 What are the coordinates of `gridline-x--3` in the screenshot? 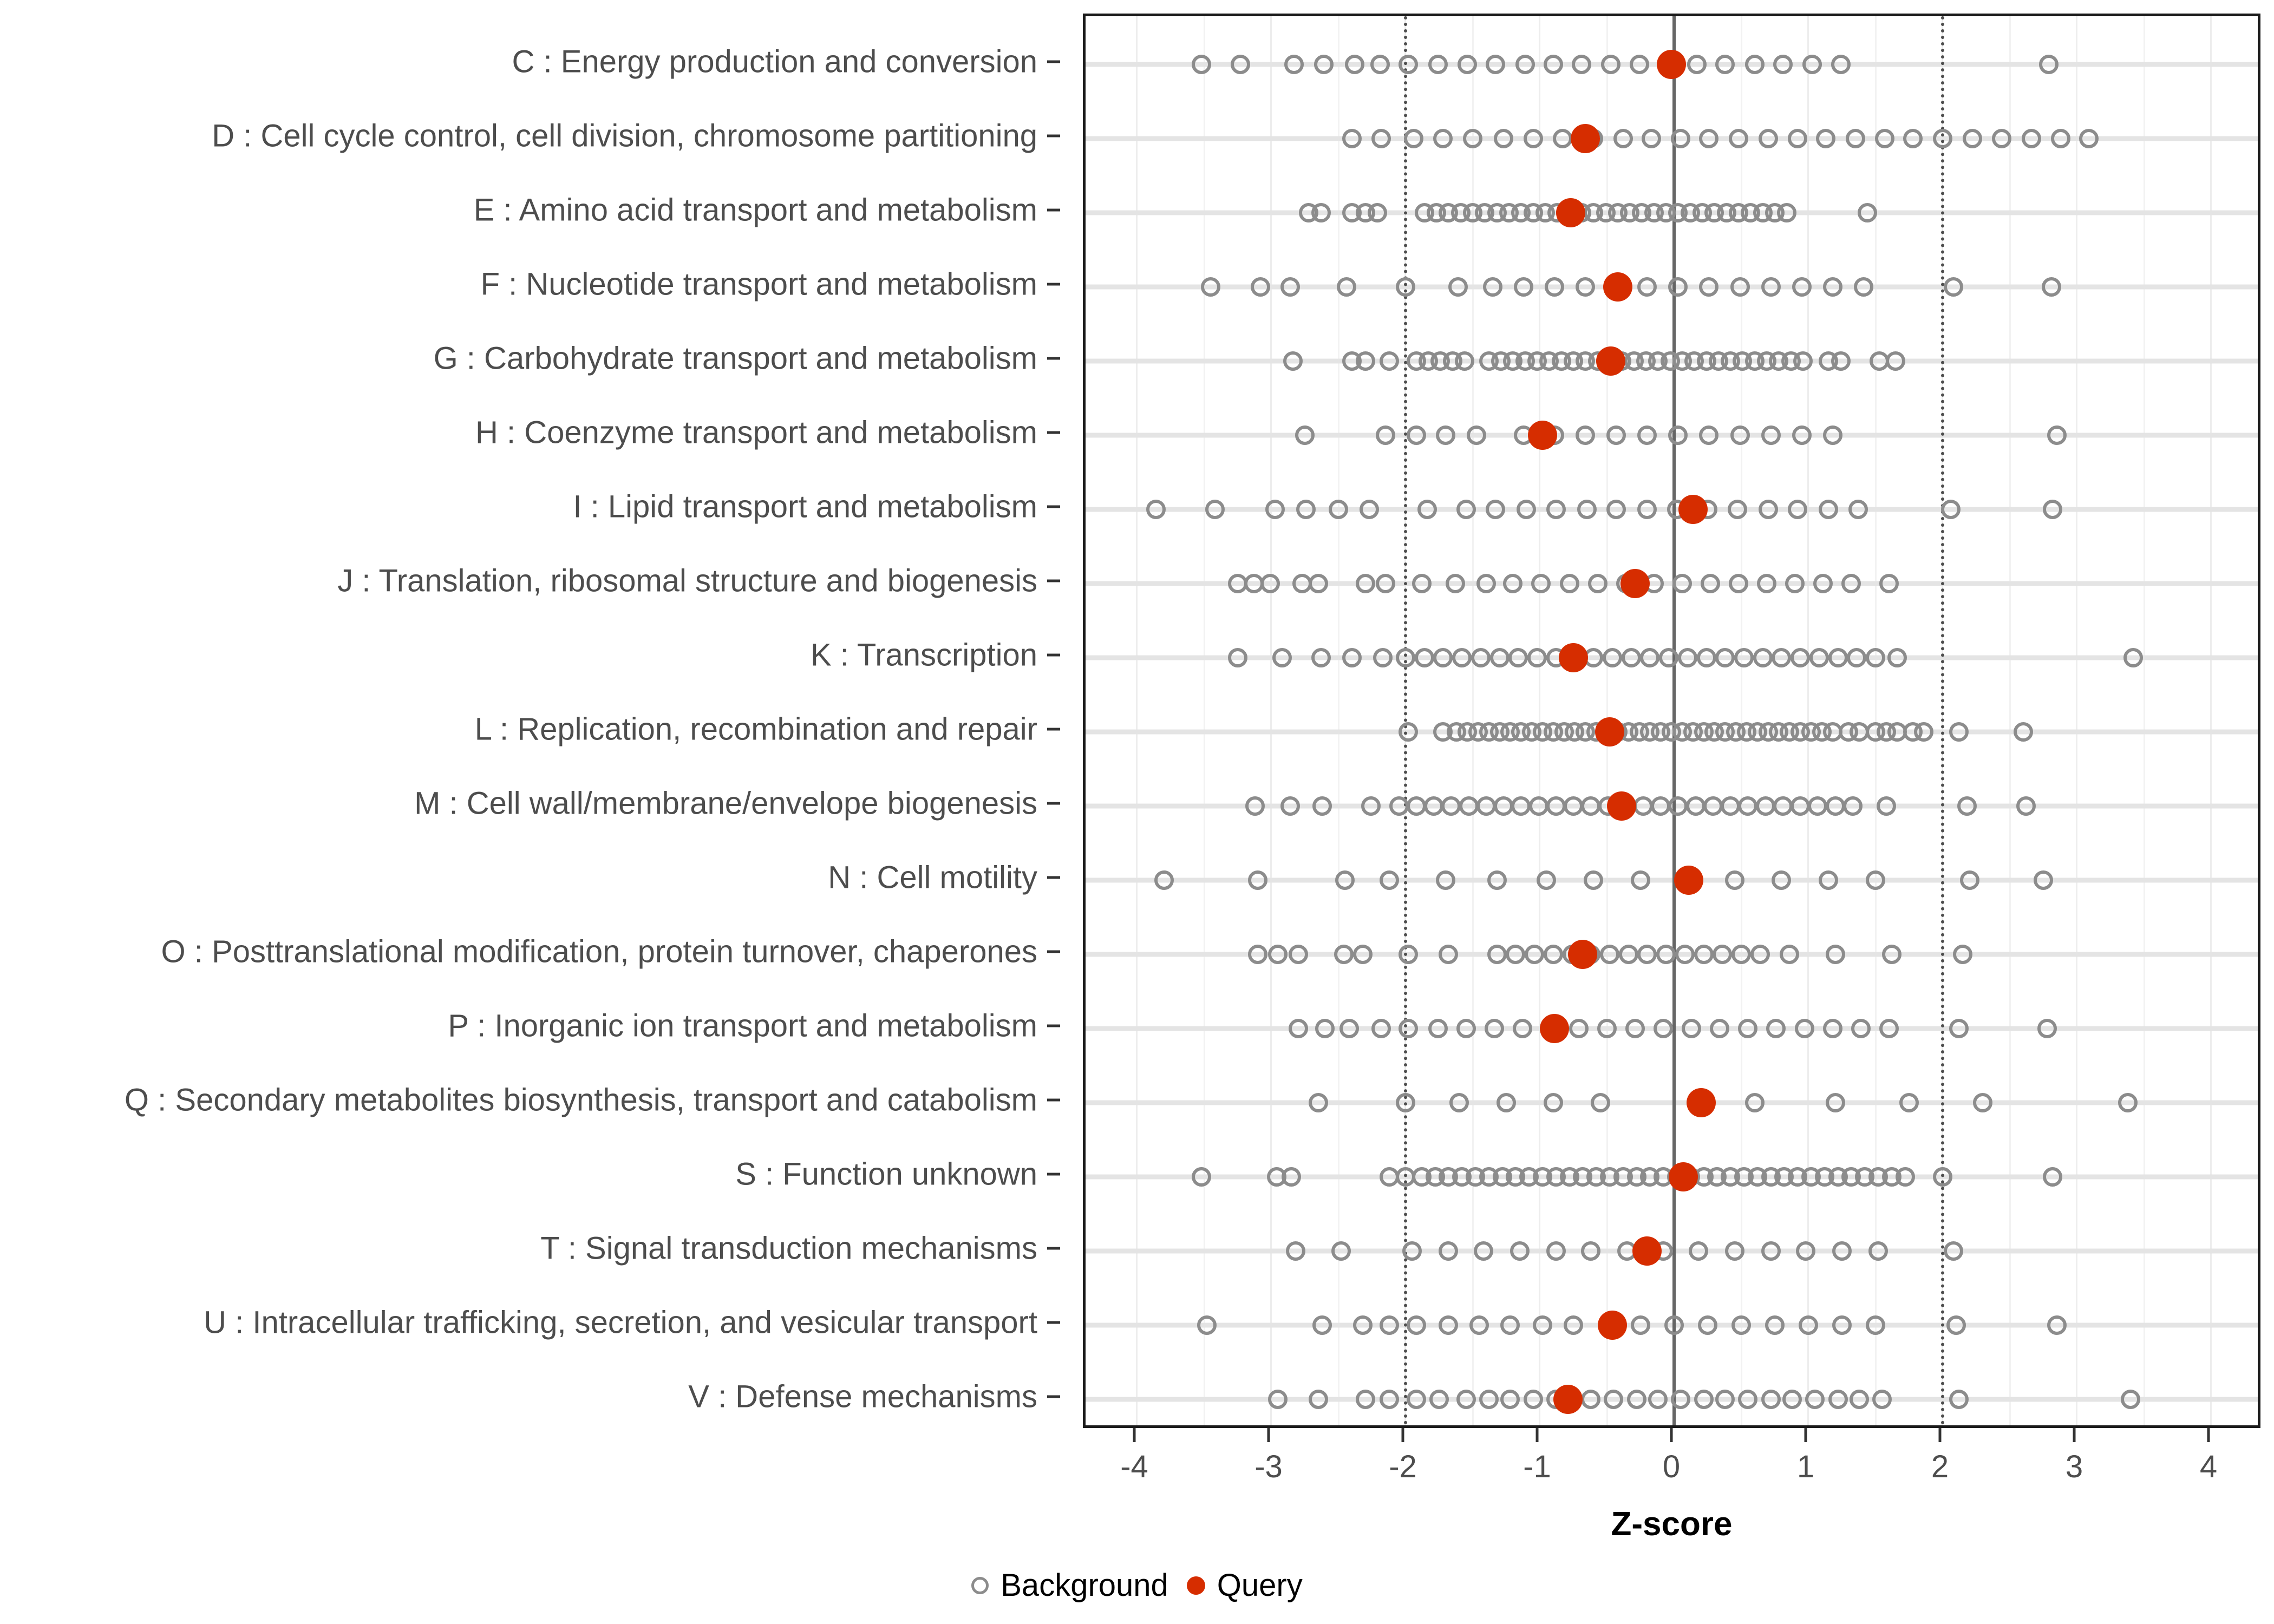 It's located at (1271, 720).